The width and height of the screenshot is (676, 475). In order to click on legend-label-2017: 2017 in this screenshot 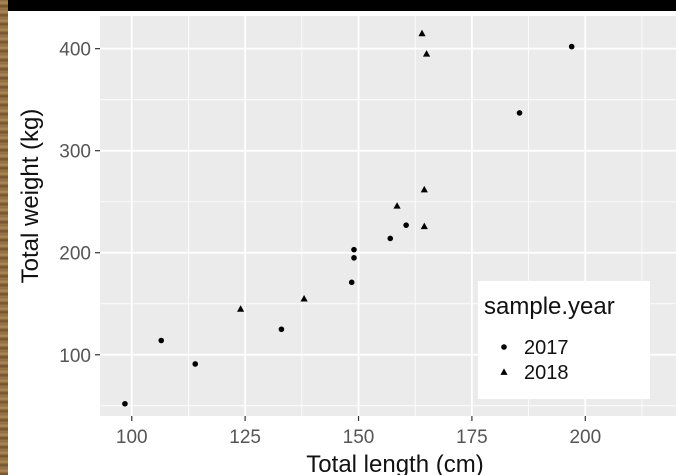, I will do `click(546, 348)`.